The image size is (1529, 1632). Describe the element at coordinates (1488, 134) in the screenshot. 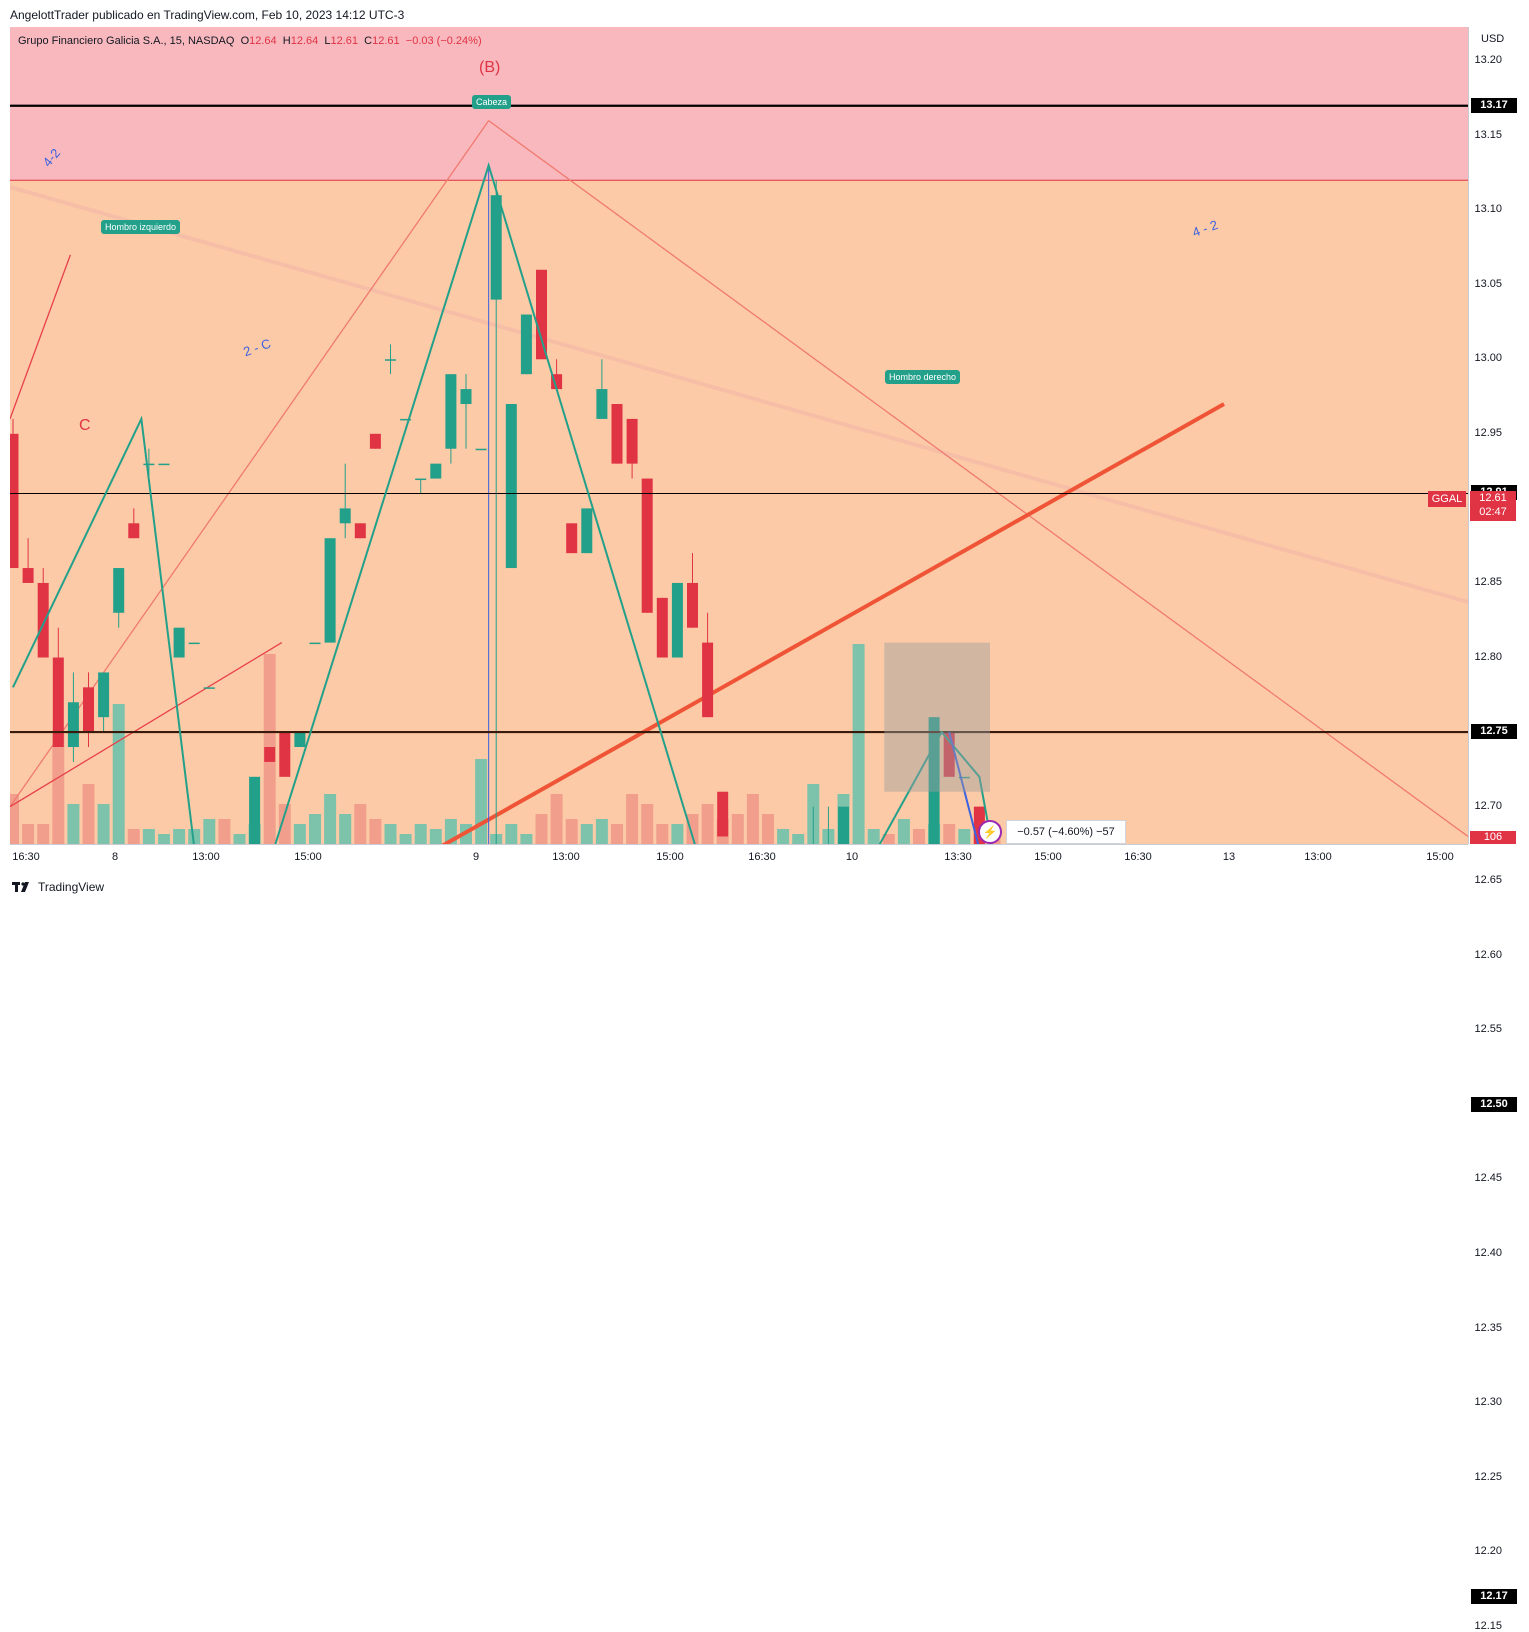

I see `price-tick: 13.15` at that location.